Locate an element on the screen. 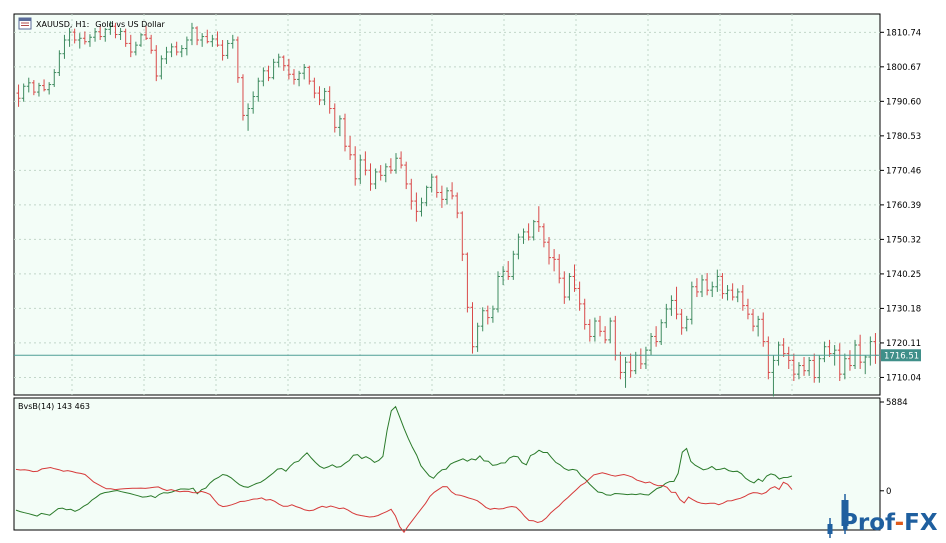 This screenshot has width=946, height=543. chart-window-icon is located at coordinates (25, 23).